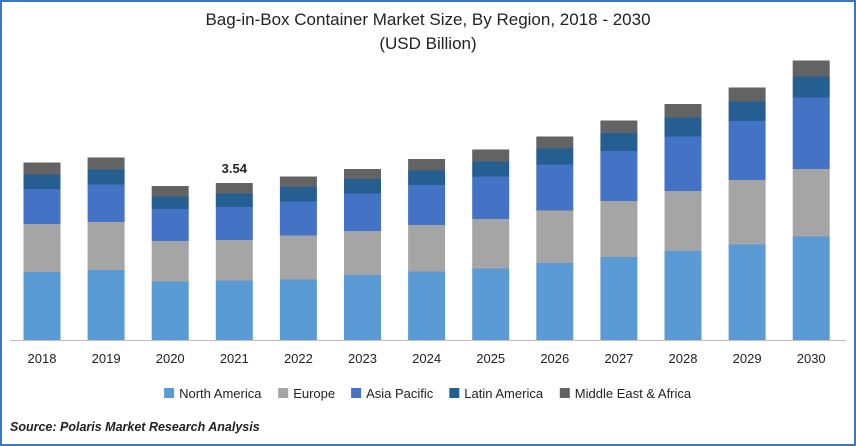 This screenshot has height=446, width=856. Describe the element at coordinates (235, 168) in the screenshot. I see `data-label: 3.54` at that location.